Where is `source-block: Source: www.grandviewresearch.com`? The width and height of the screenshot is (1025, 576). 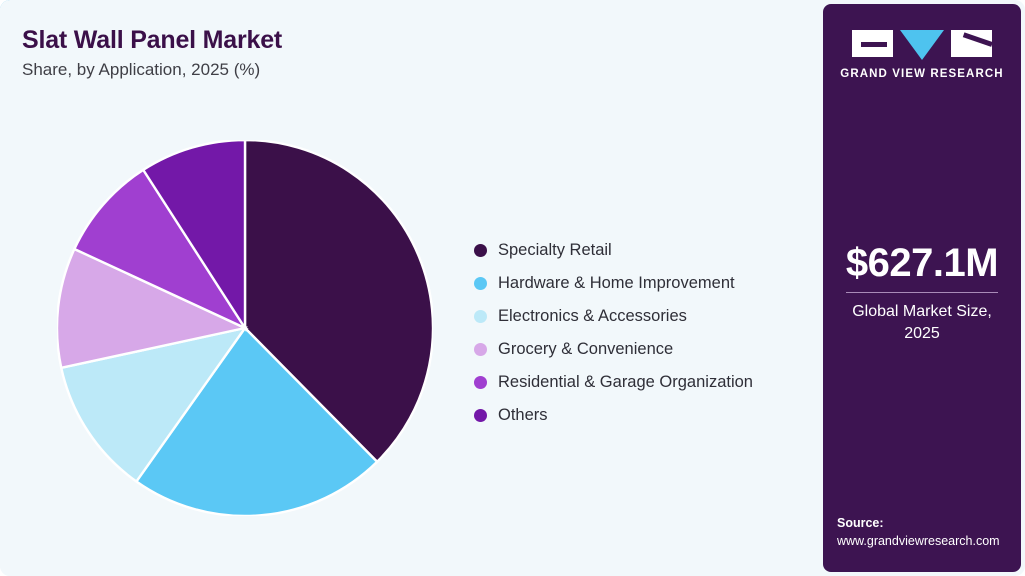
source-block: Source: www.grandviewresearch.com is located at coordinates (927, 532).